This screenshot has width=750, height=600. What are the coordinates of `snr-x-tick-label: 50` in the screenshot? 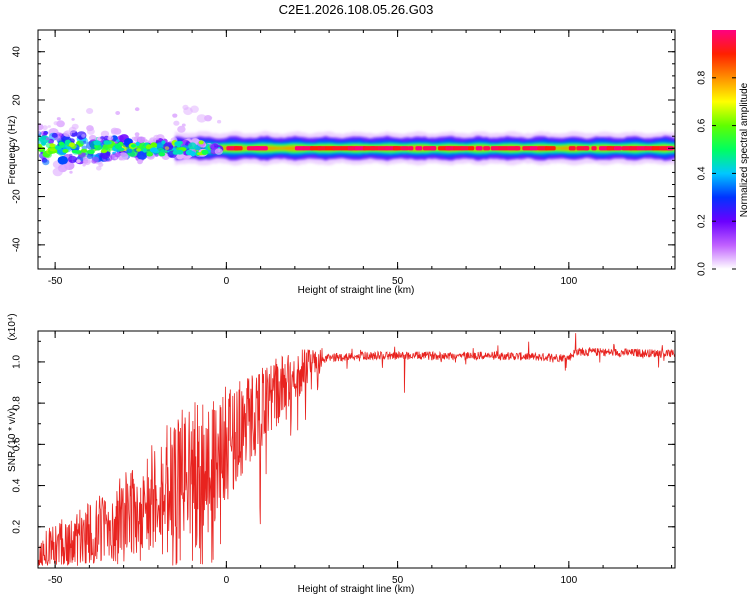 It's located at (398, 580).